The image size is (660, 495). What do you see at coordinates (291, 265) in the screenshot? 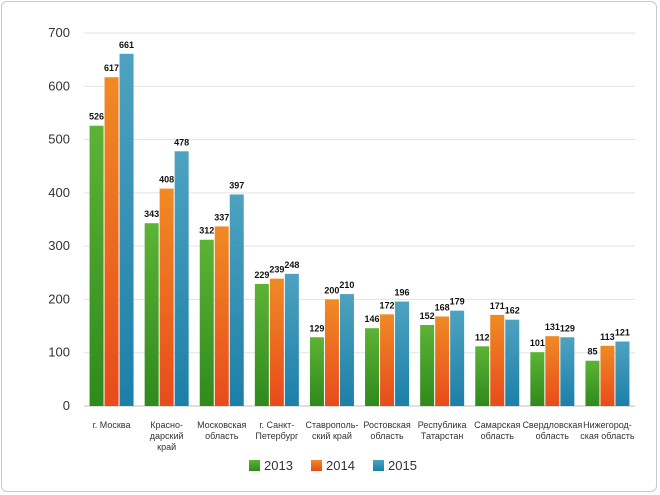
I see `data-label: 248` at bounding box center [291, 265].